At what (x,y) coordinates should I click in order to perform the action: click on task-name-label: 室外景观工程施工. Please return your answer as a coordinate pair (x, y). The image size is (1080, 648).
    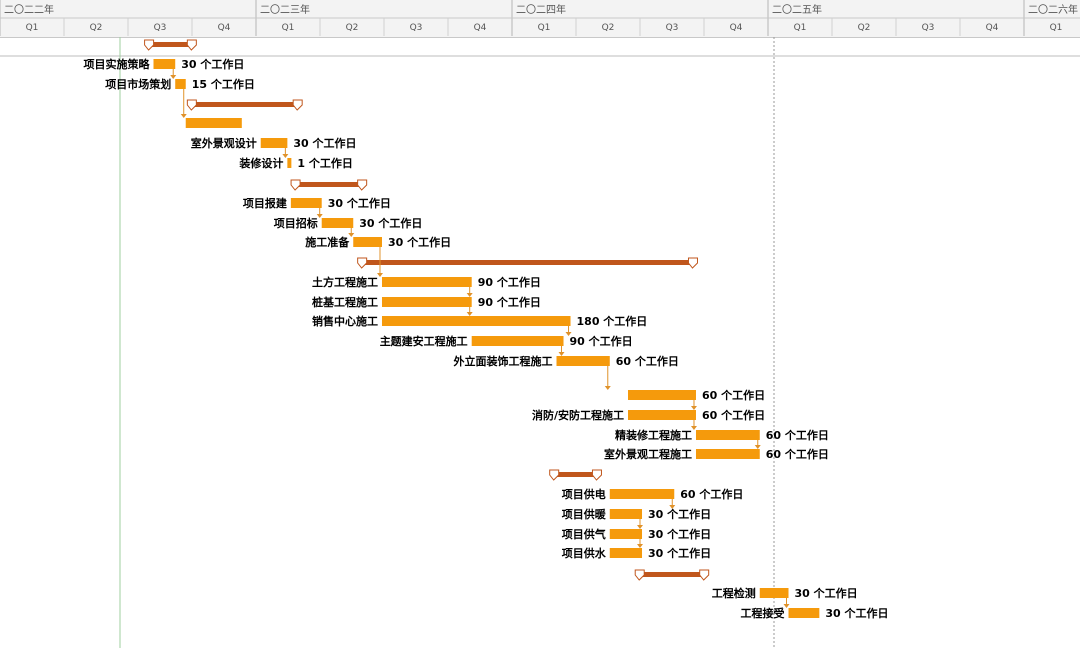
    Looking at the image, I should click on (648, 454).